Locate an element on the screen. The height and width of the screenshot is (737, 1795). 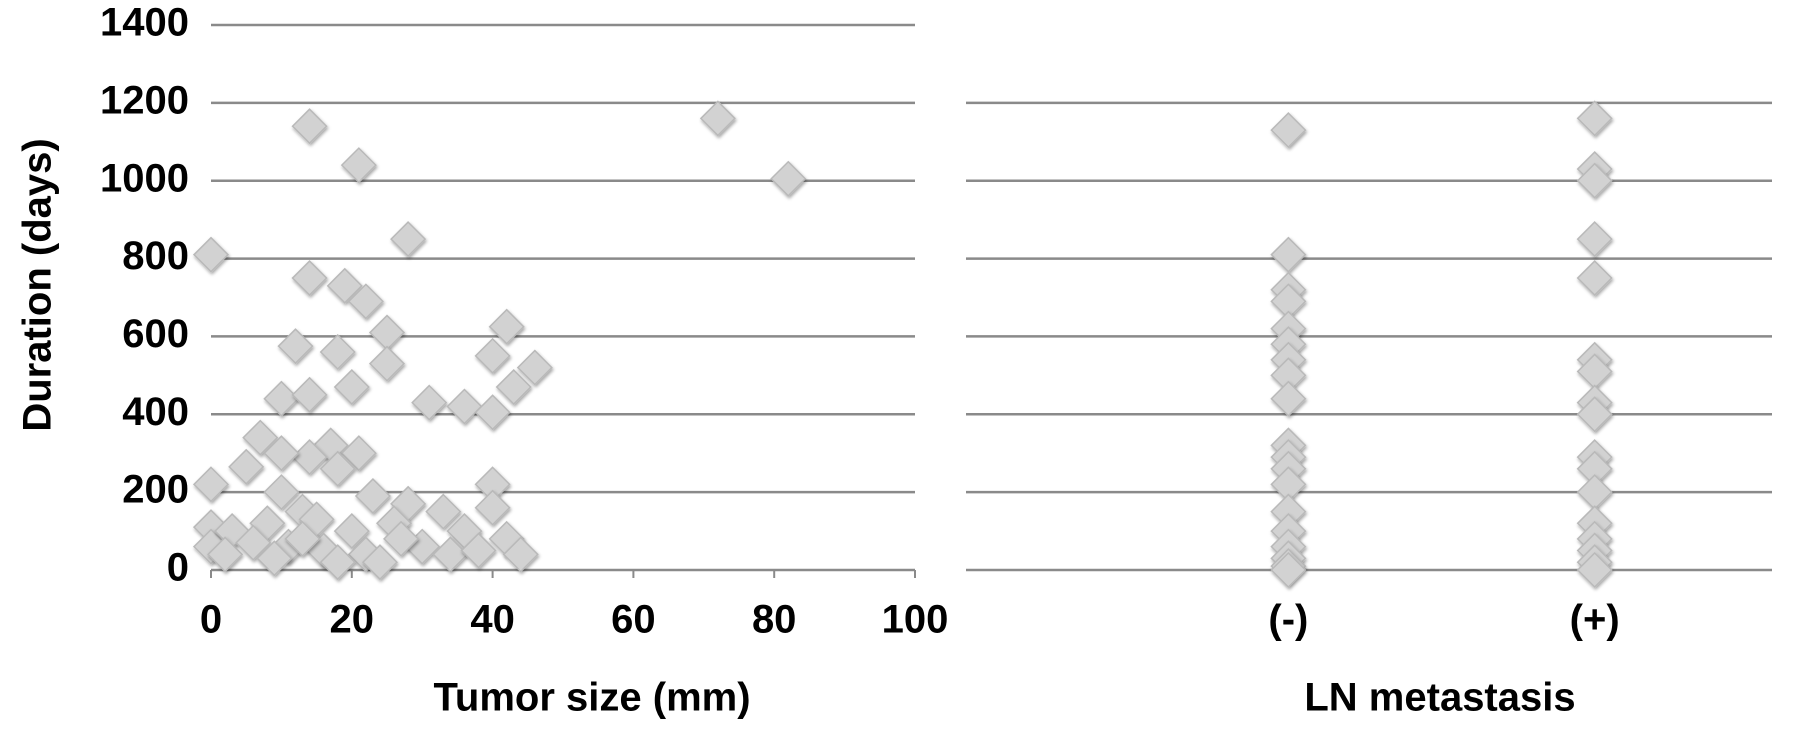
x-tick-label: 40 is located at coordinates (492, 620).